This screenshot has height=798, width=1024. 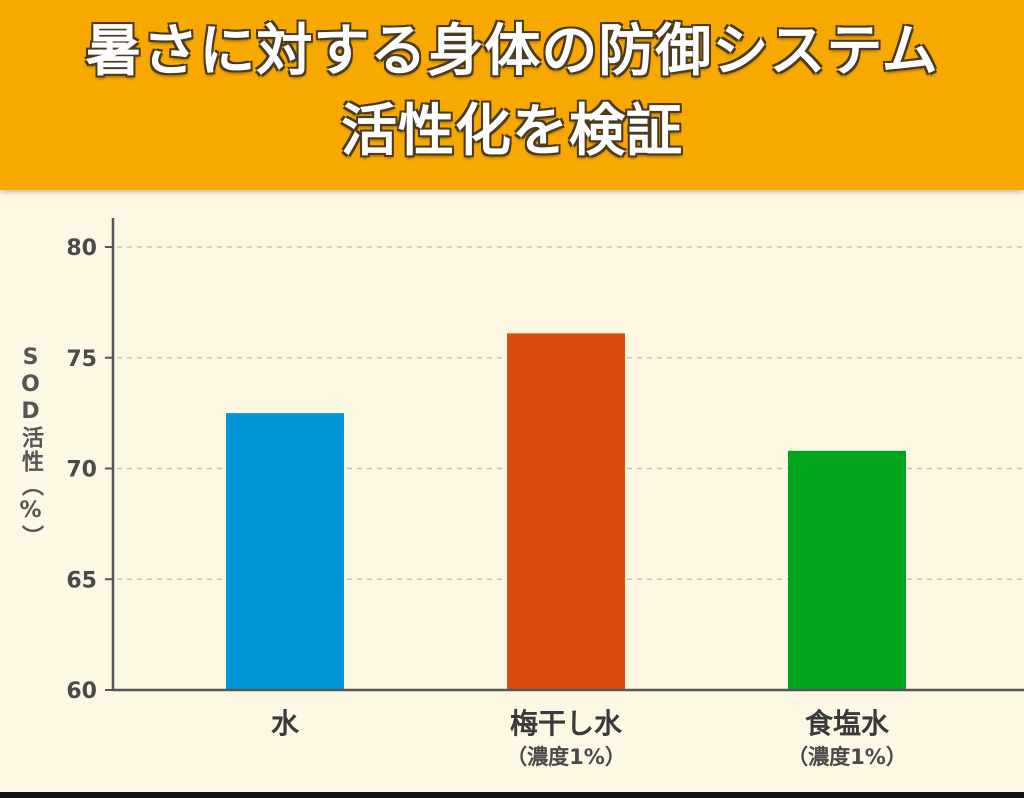 What do you see at coordinates (512, 131) in the screenshot?
I see `title-line-2: 活性化を検証` at bounding box center [512, 131].